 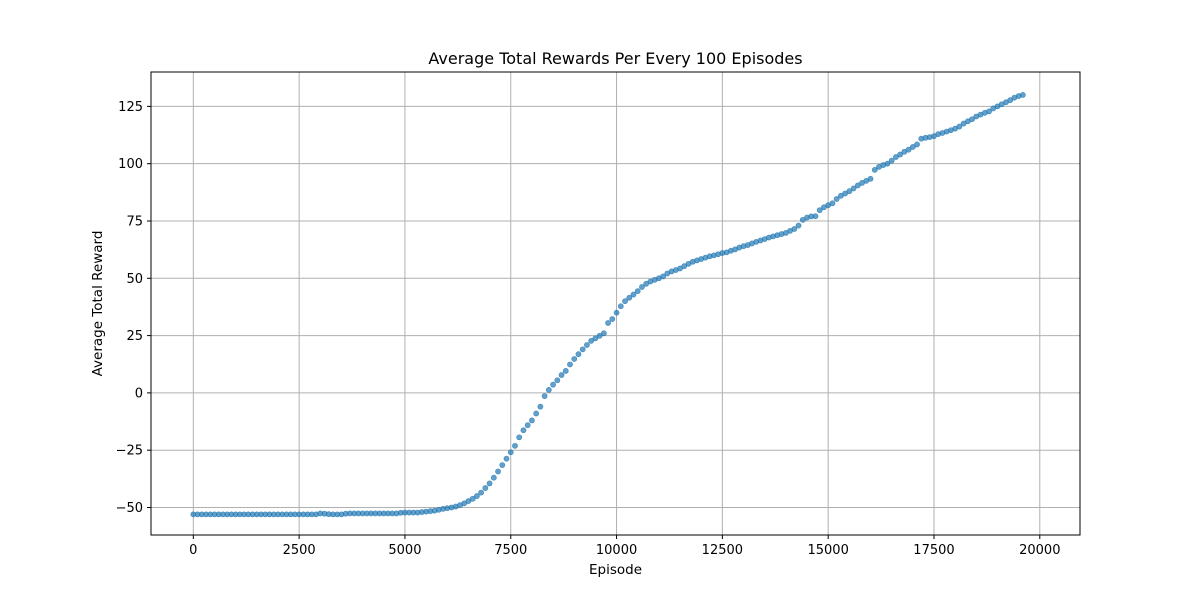 I want to click on x-tick-label: 12500, so click(x=722, y=550).